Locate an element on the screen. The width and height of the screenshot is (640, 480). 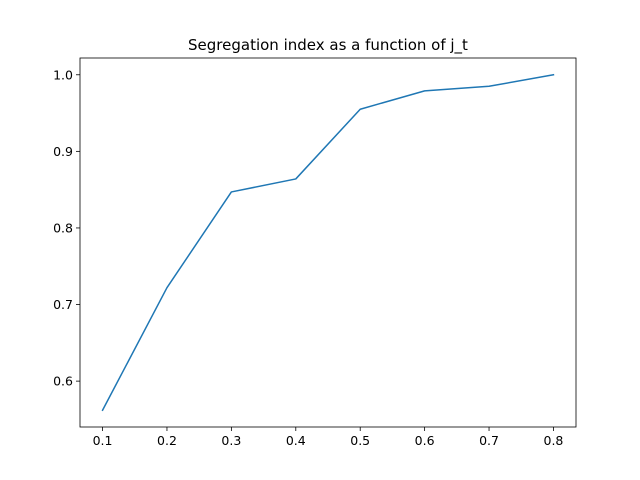
x-tick-label: 0.3 is located at coordinates (231, 440).